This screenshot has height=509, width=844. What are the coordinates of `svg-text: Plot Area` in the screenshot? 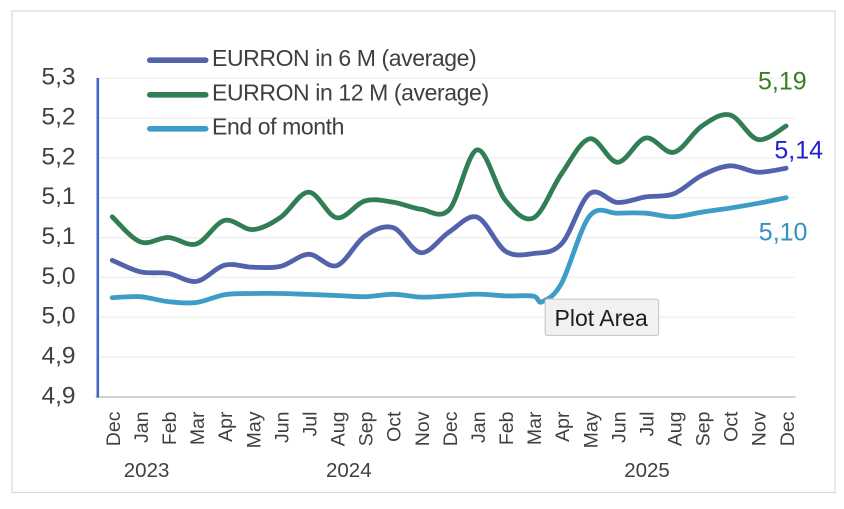 It's located at (602, 318).